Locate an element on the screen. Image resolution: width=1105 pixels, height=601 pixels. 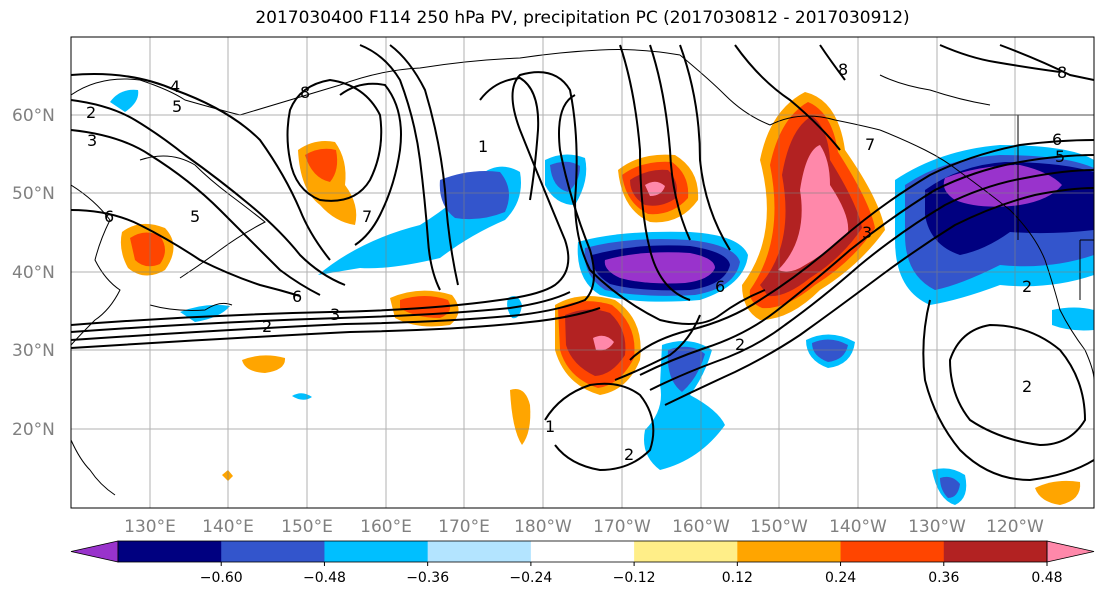
colorbar-tick-label: −0.12 is located at coordinates (634, 578).